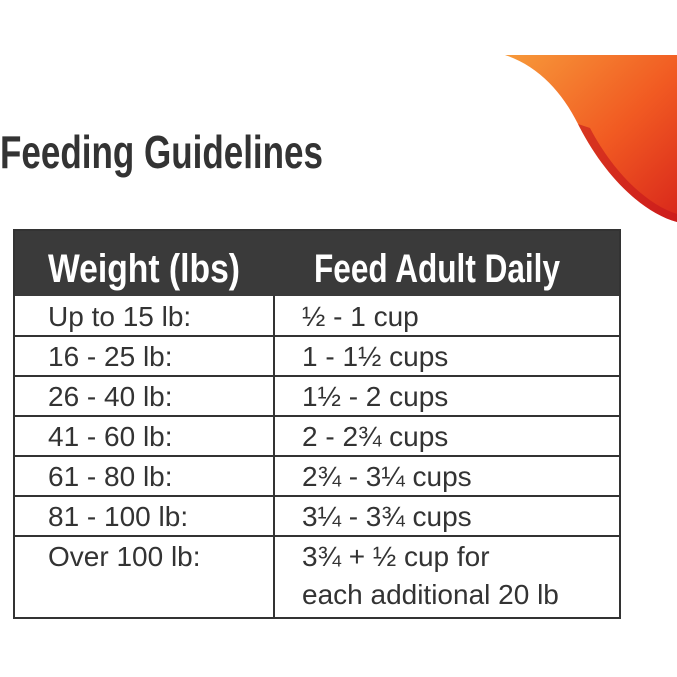  I want to click on table-cell: 26 - 40 lb:, so click(110, 396).